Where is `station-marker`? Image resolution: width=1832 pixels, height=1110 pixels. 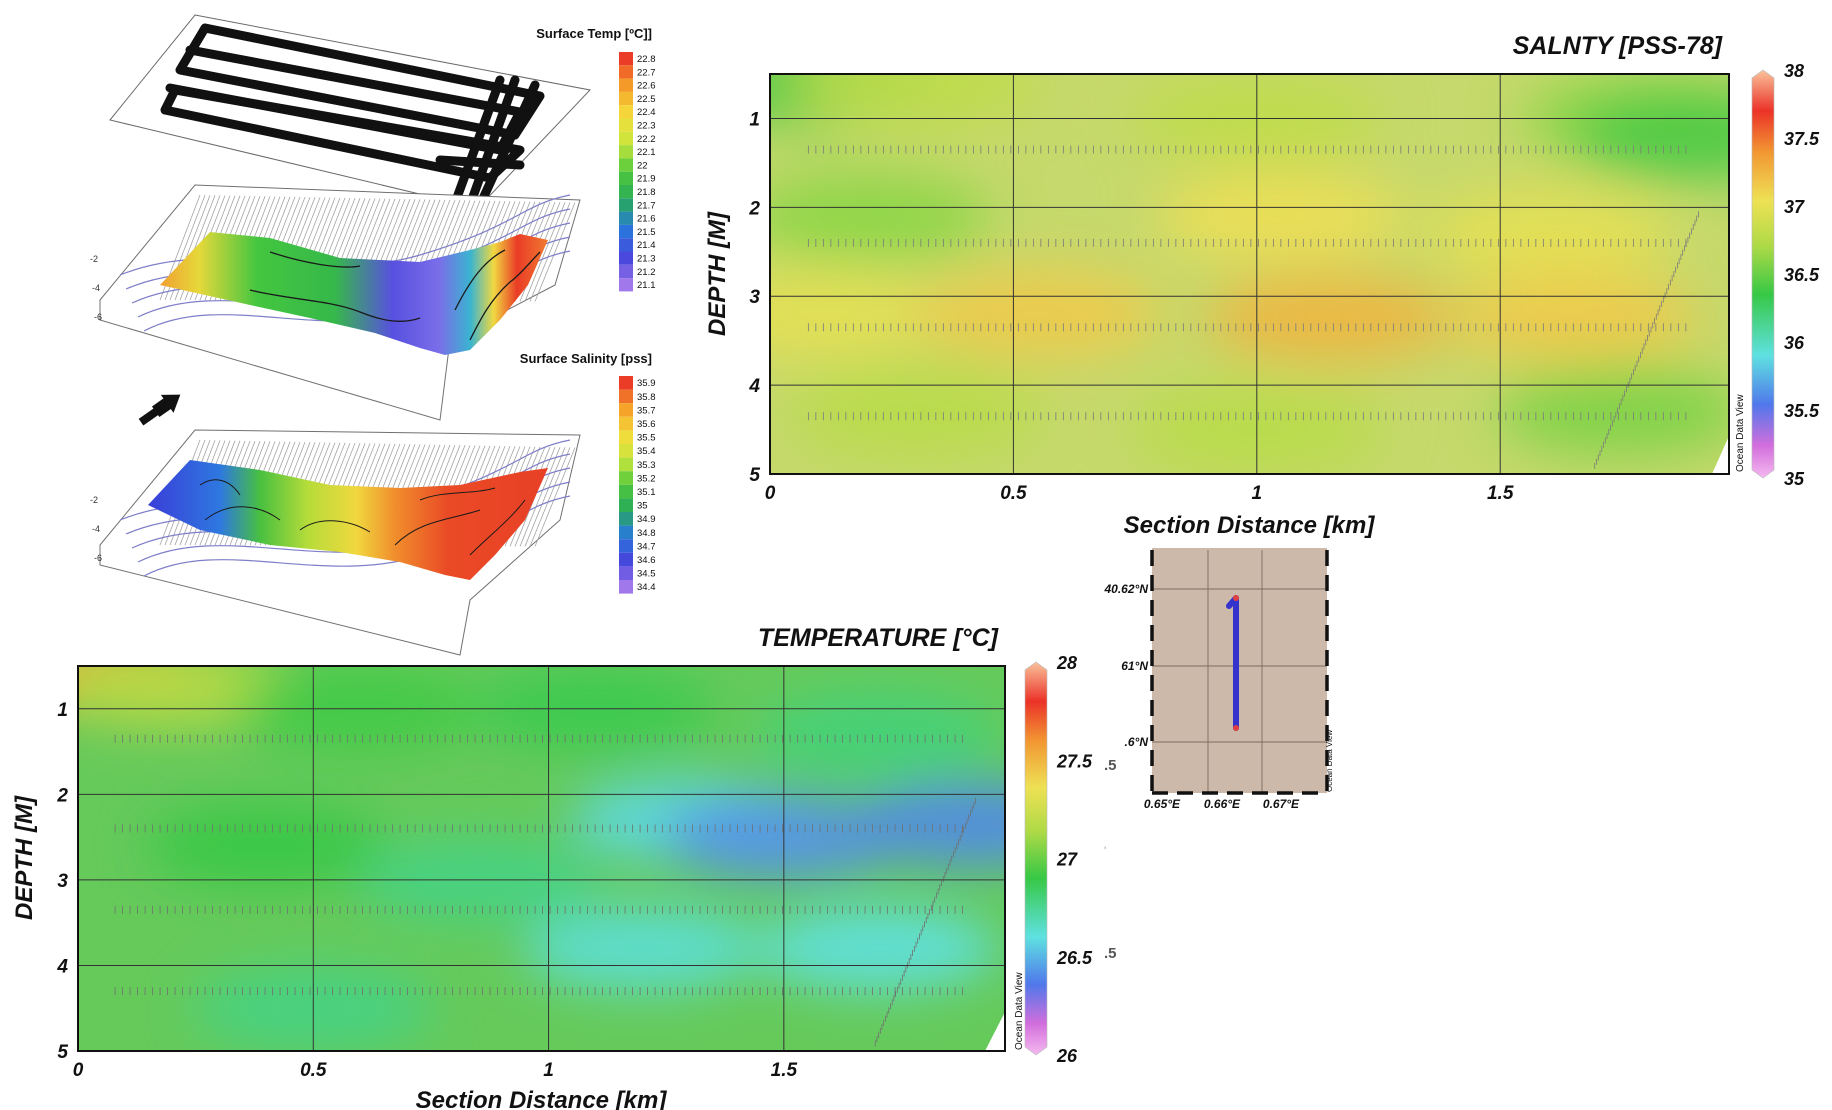 station-marker is located at coordinates (1236, 598).